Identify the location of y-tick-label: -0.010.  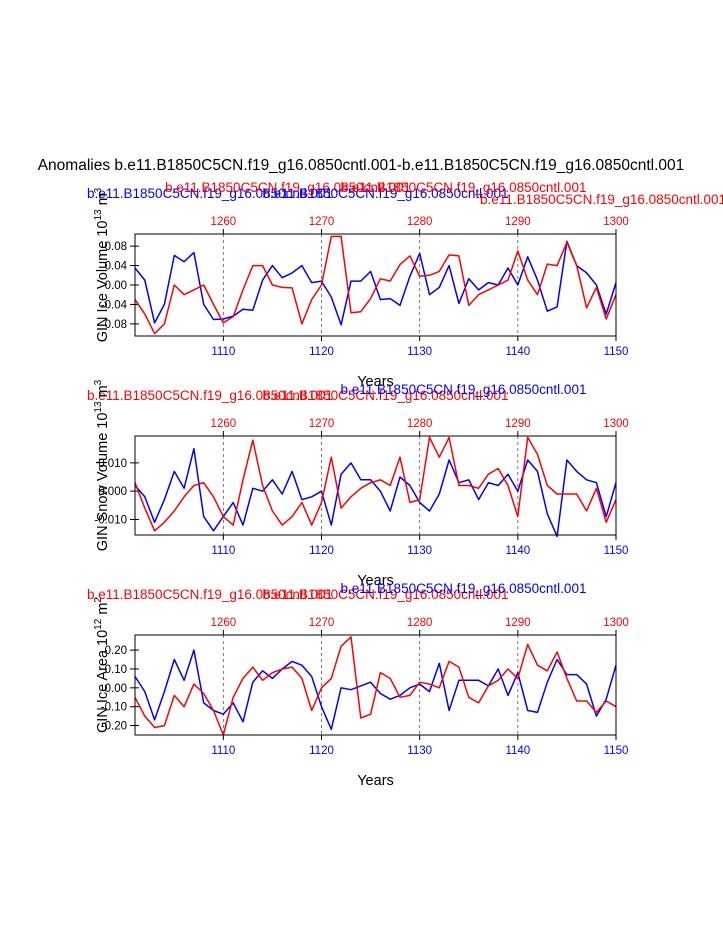
(110, 520).